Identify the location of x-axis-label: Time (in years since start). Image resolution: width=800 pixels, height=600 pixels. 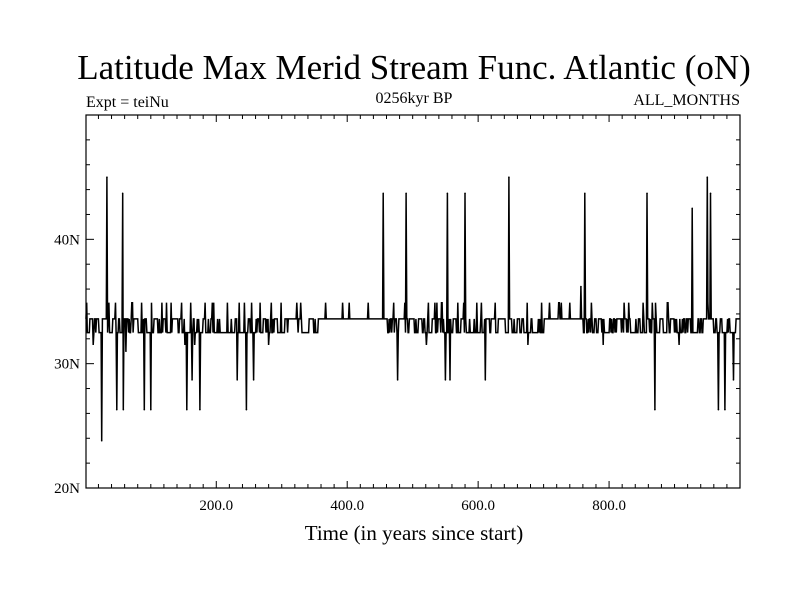
(414, 533).